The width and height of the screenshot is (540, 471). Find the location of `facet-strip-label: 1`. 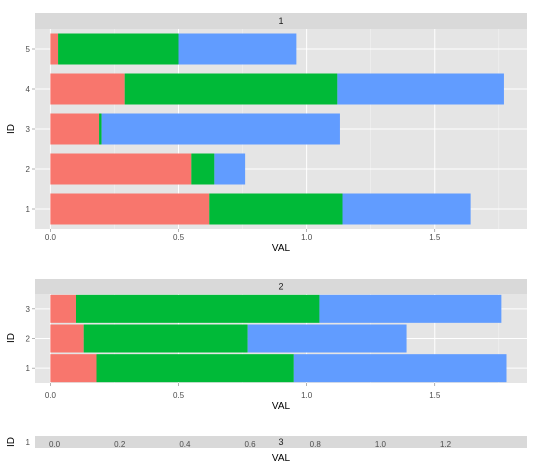

facet-strip-label: 1 is located at coordinates (280, 21).